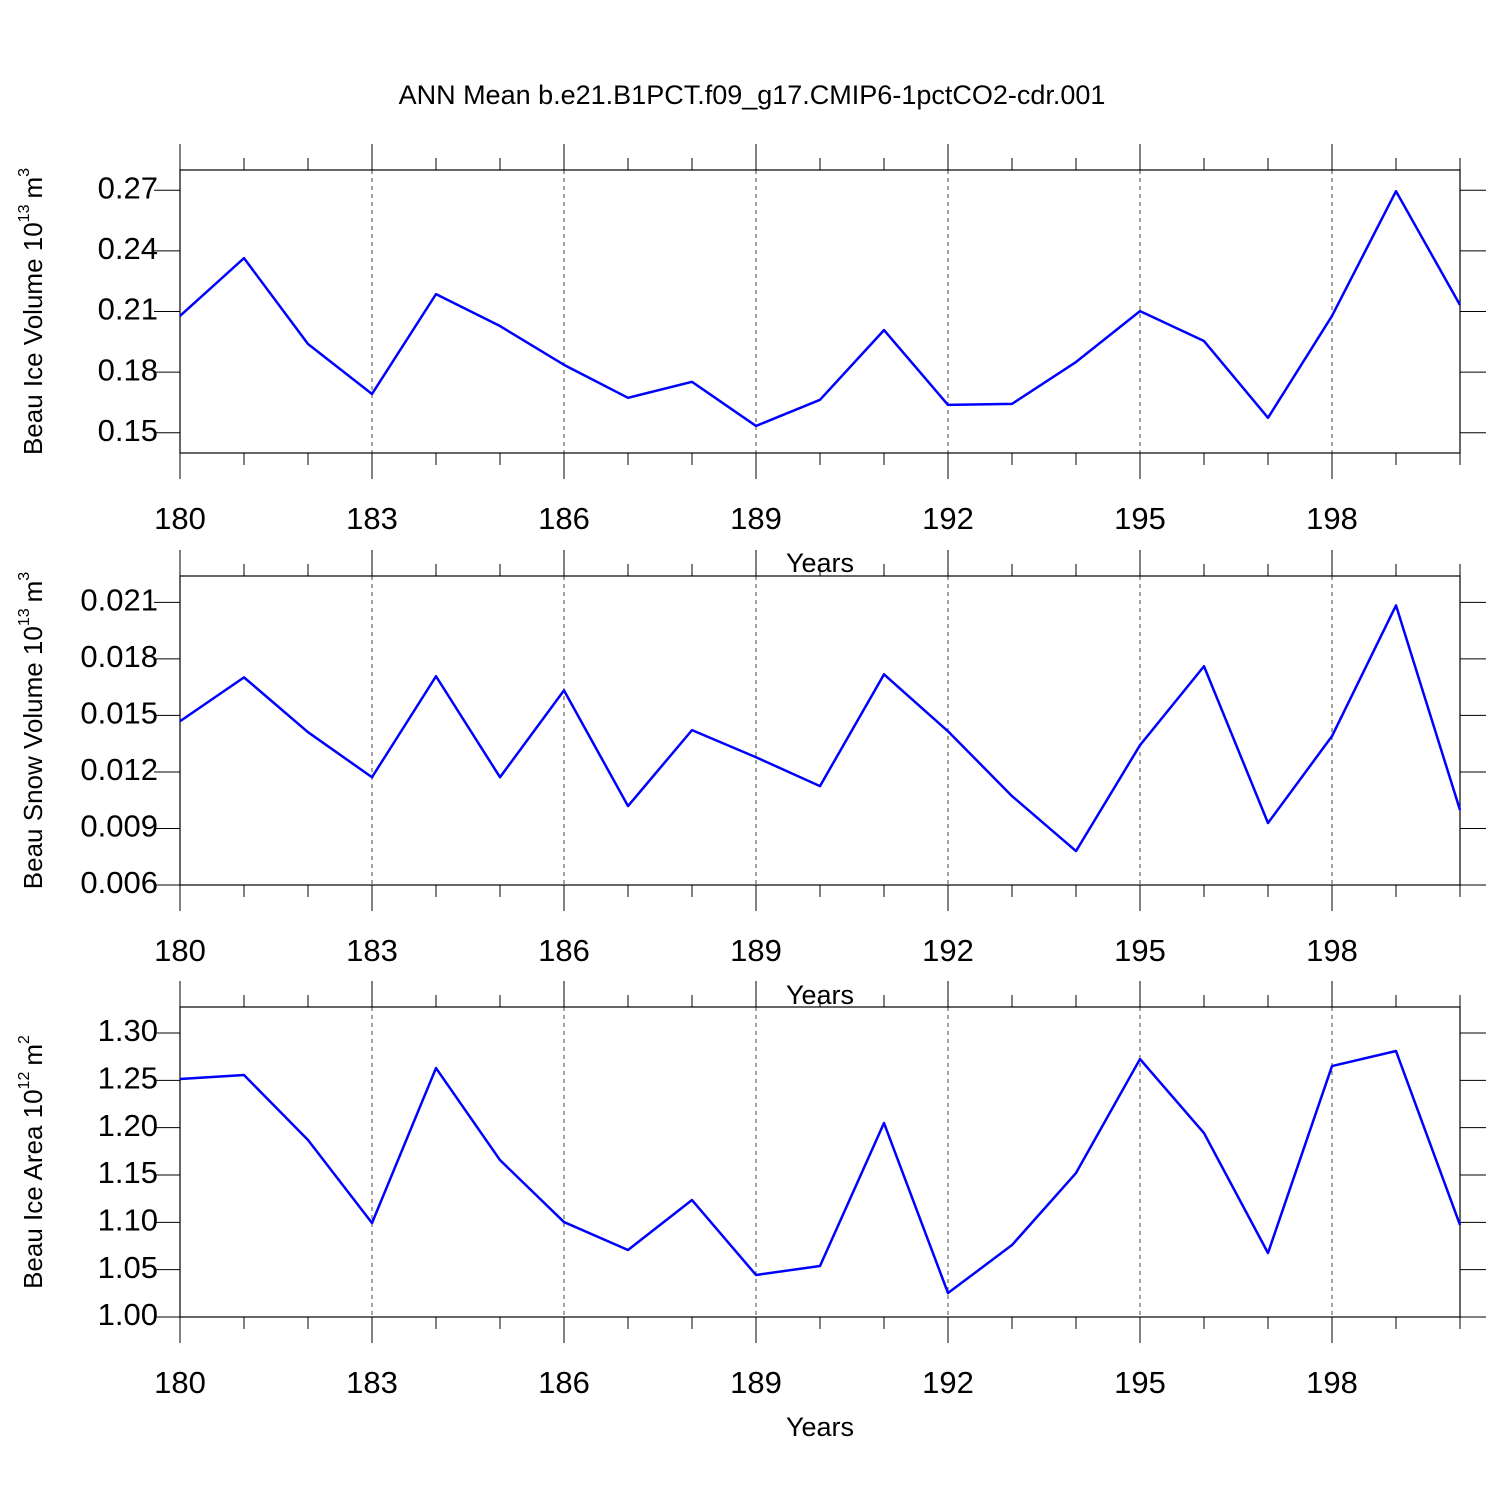  Describe the element at coordinates (119, 713) in the screenshot. I see `y-tick-label: 0.015` at that location.